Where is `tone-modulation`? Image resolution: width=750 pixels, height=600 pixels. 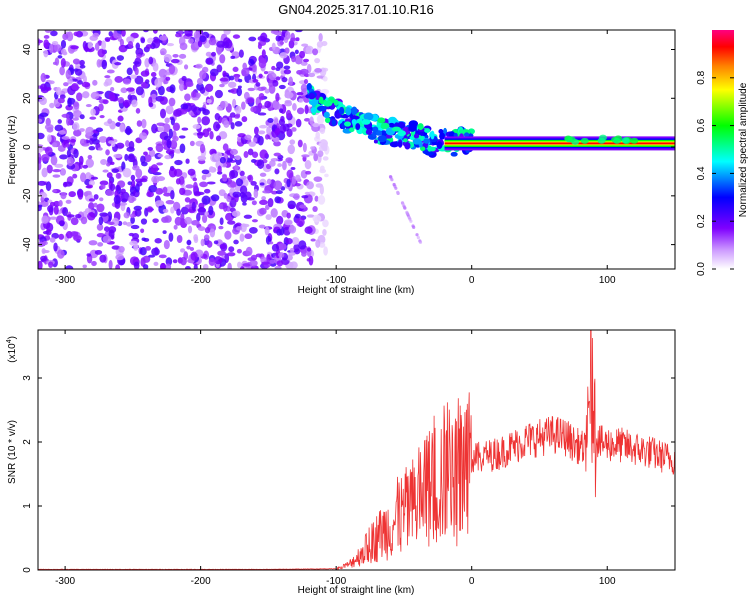 tone-modulation is located at coordinates (571, 139).